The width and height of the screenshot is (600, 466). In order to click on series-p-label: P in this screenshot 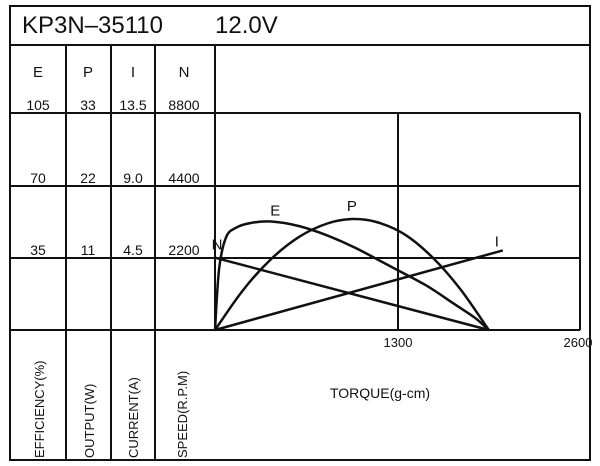, I will do `click(352, 206)`.